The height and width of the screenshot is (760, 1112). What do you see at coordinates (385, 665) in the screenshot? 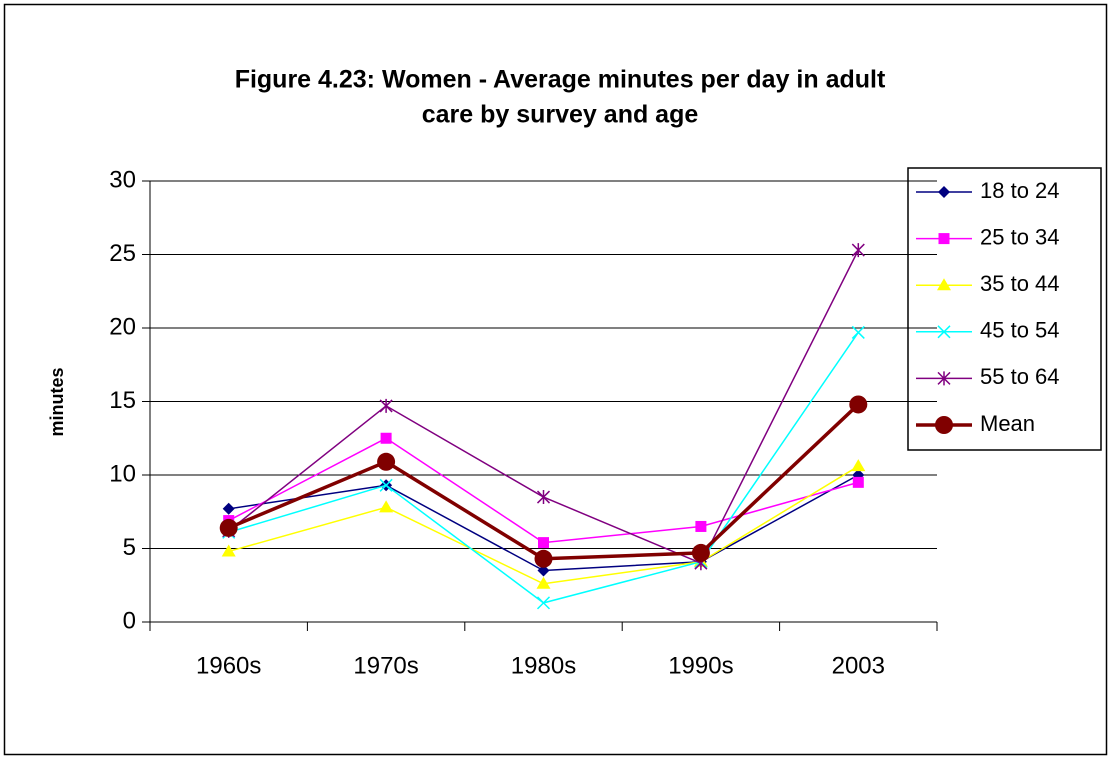
I see `x-tick-label: 1970s` at bounding box center [385, 665].